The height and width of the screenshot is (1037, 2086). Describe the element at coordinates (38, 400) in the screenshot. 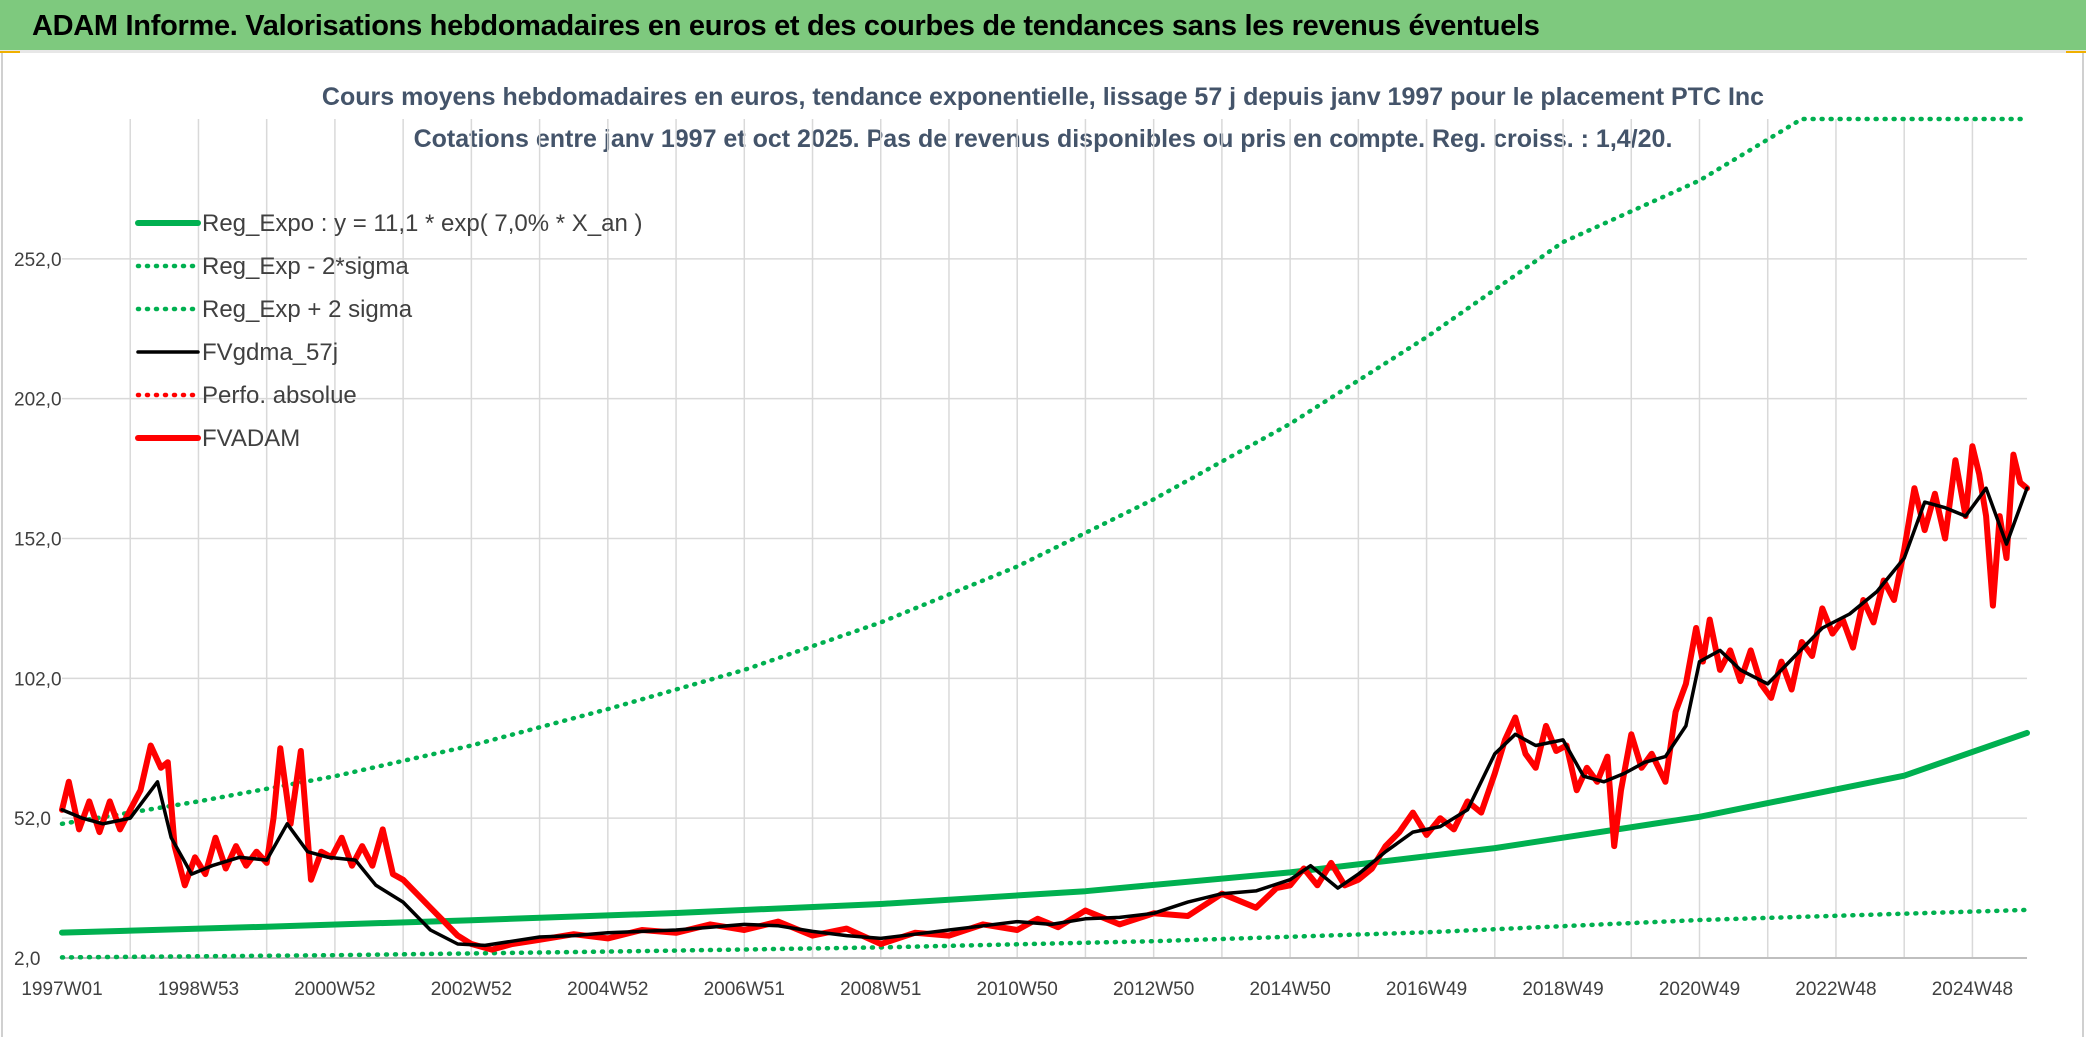

I see `y-tick-label: 202,0` at that location.